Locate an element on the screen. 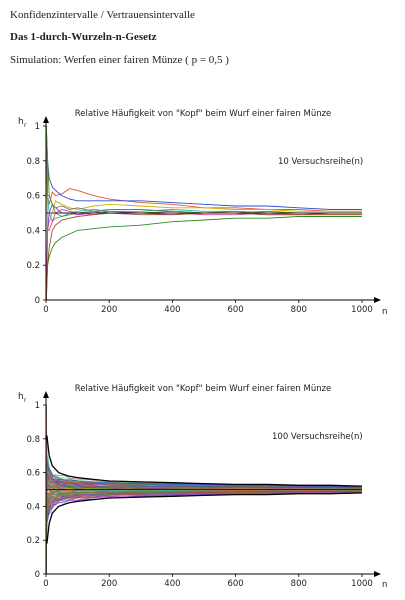  y-tick-label: 0.4 is located at coordinates (33, 507).